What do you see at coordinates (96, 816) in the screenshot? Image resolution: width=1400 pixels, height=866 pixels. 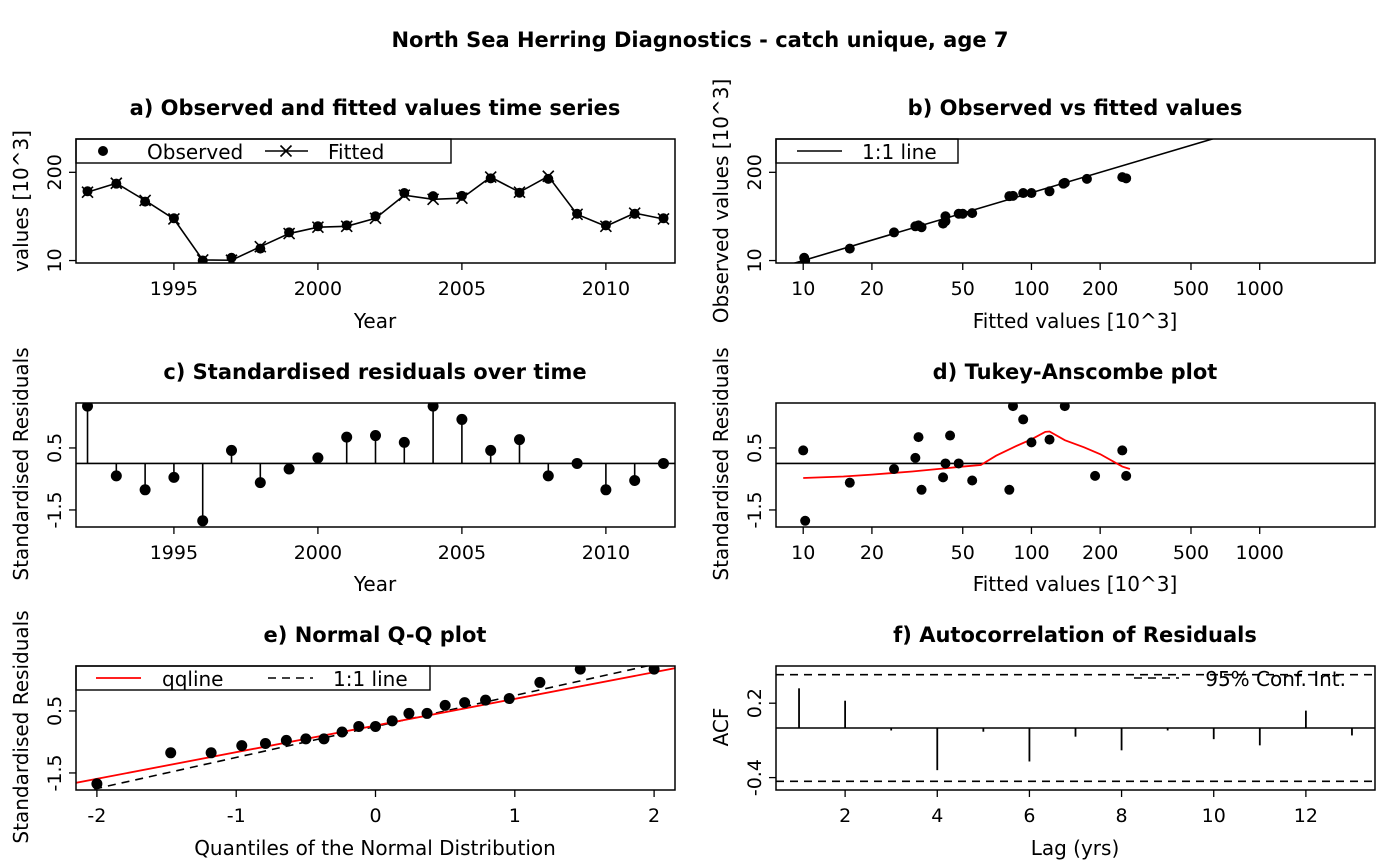 I see `x-tick-label: -2` at bounding box center [96, 816].